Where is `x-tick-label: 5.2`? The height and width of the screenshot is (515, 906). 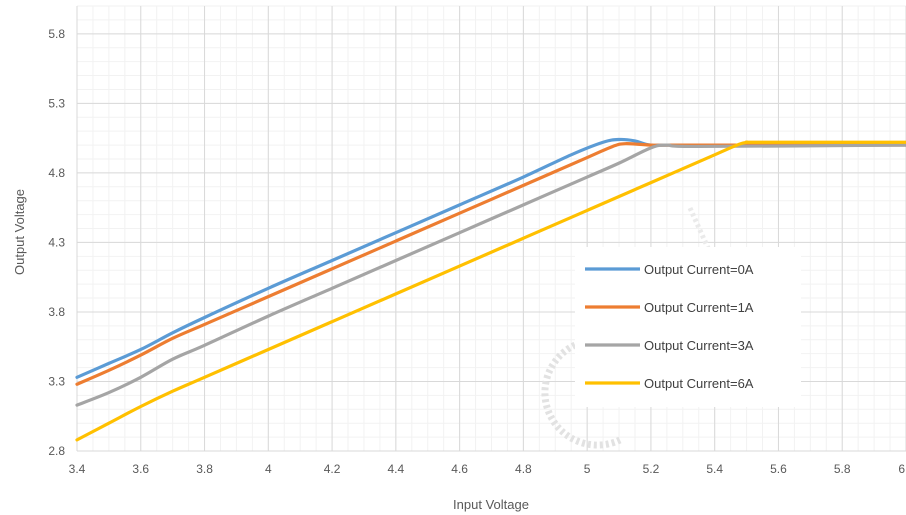 x-tick-label: 5.2 is located at coordinates (651, 469).